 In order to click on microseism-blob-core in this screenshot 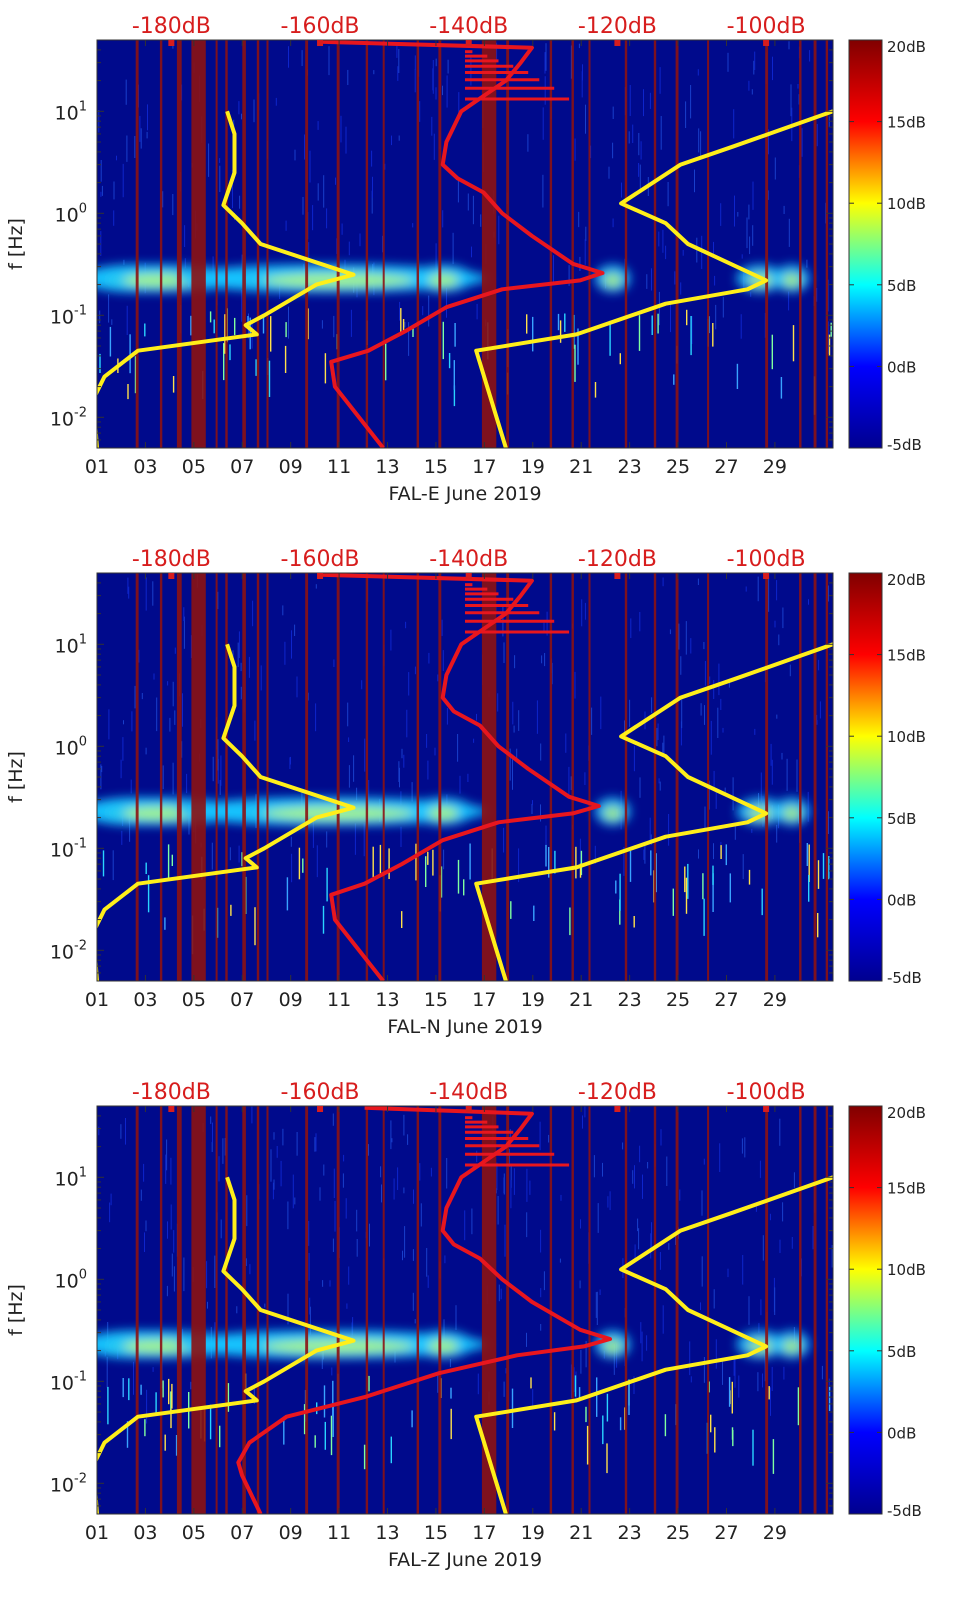, I will do `click(443, 813)`.